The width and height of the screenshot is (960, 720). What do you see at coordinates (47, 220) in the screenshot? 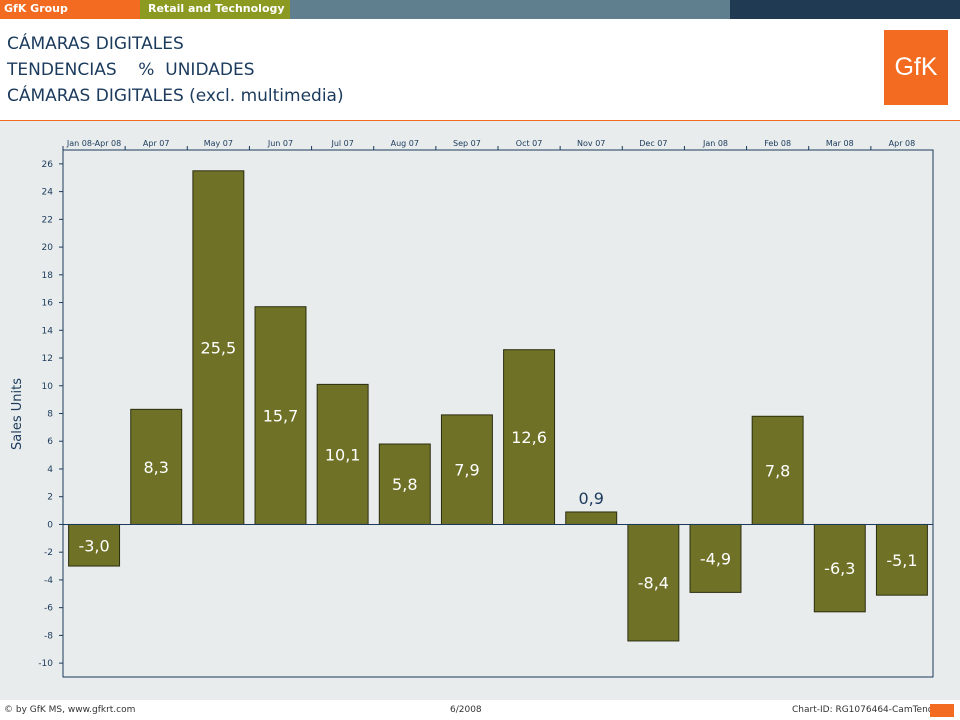
I see `y-tick-label: 22` at bounding box center [47, 220].